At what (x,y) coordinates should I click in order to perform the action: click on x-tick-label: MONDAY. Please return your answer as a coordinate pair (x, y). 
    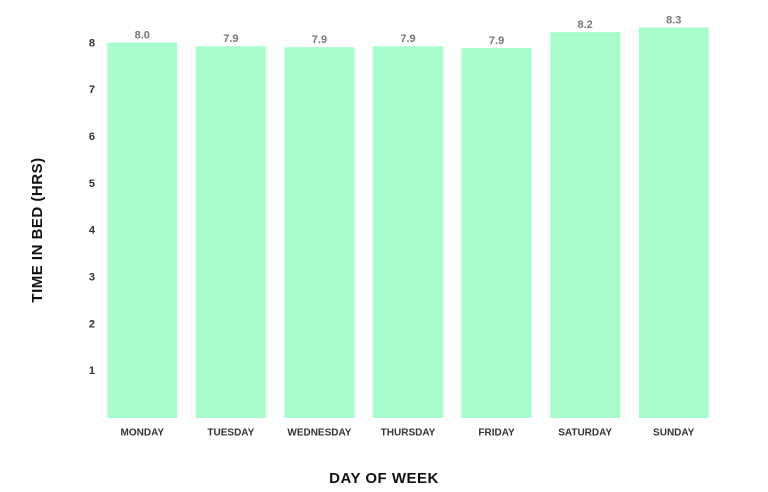
    Looking at the image, I should click on (143, 433).